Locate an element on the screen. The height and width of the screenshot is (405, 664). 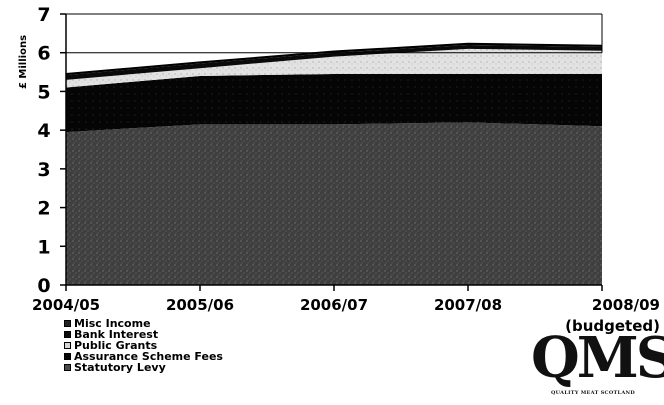
y-tick-label: 6 is located at coordinates (43, 54).